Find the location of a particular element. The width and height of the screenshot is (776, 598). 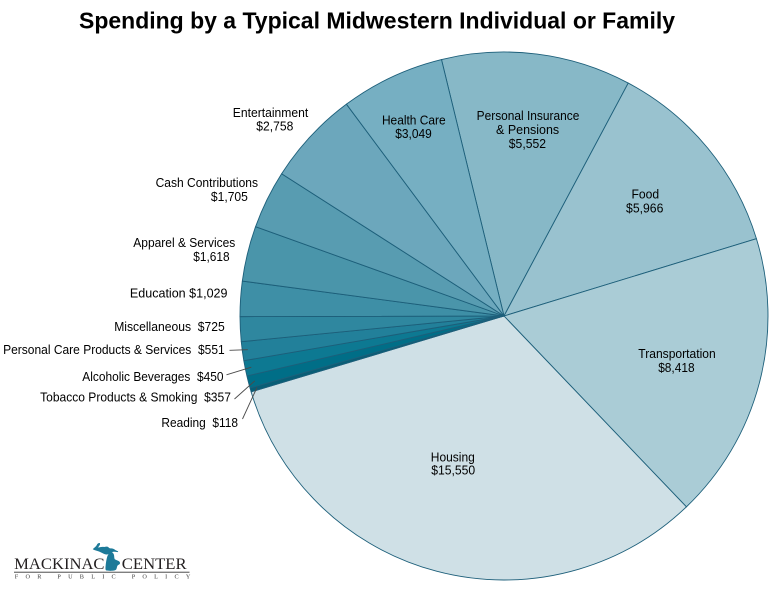

svg-text: CENTER is located at coordinates (154, 564).